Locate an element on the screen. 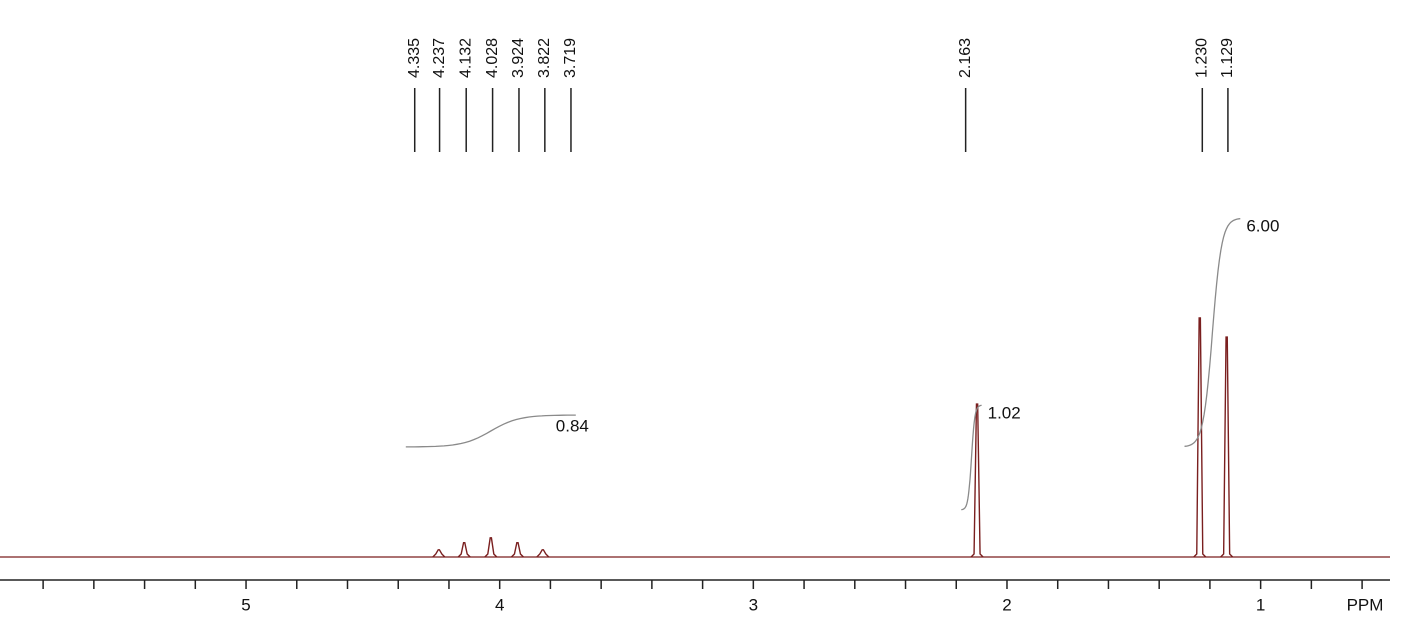 Image resolution: width=1425 pixels, height=641 pixels. x-tick-label: 5 is located at coordinates (245, 604).